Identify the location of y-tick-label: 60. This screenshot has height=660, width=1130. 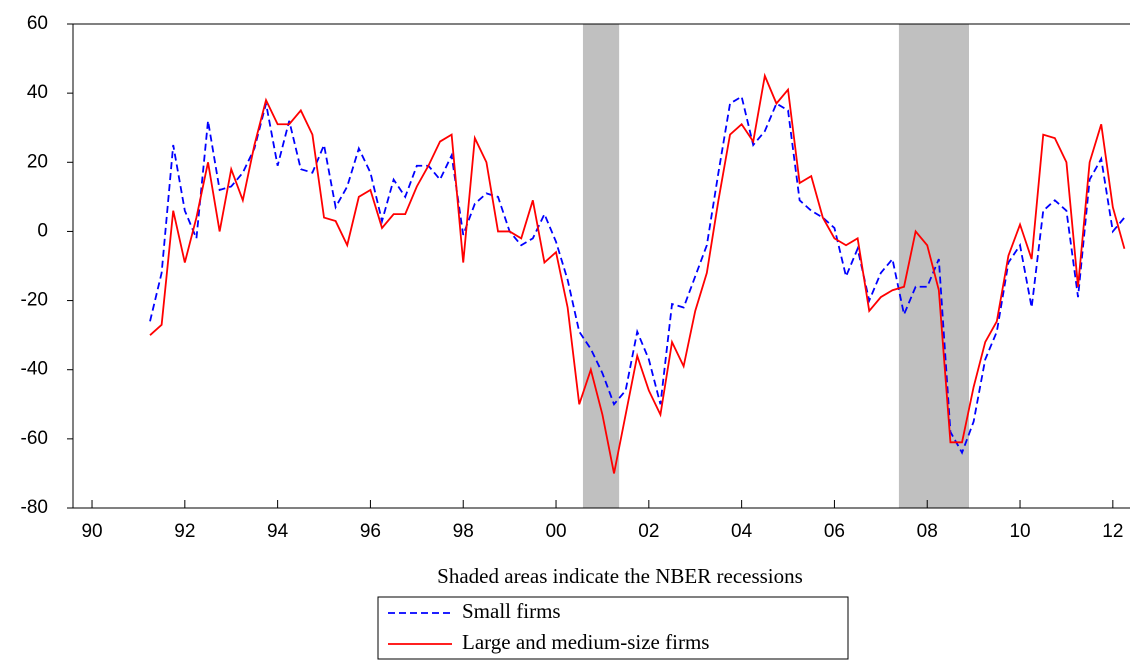
(37, 23).